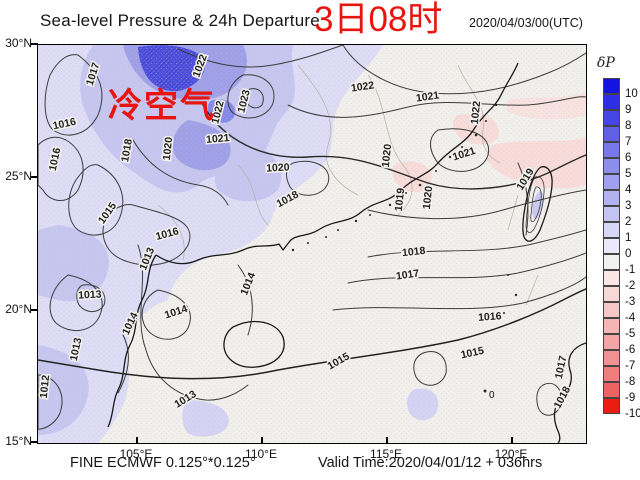  Describe the element at coordinates (632, 414) in the screenshot. I see `colorbar-tick-label: -10` at that location.